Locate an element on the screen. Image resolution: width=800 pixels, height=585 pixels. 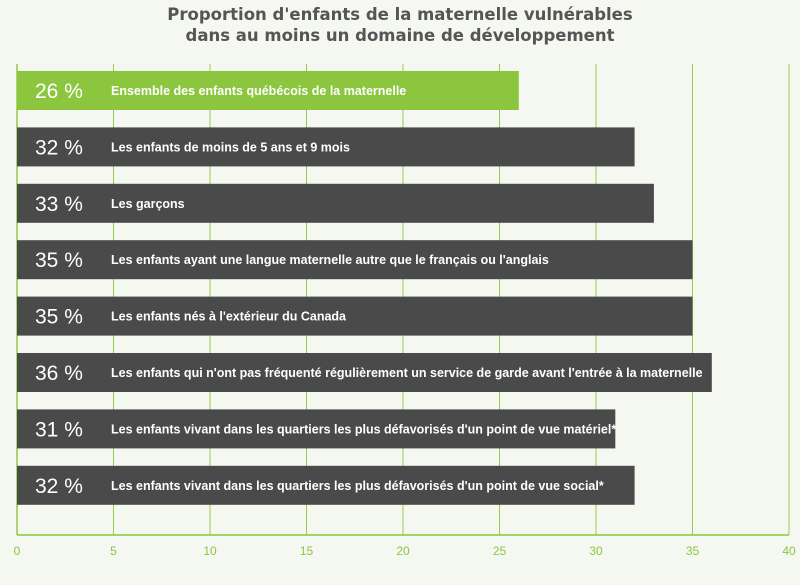
x-tick-label: 10 is located at coordinates (210, 551).